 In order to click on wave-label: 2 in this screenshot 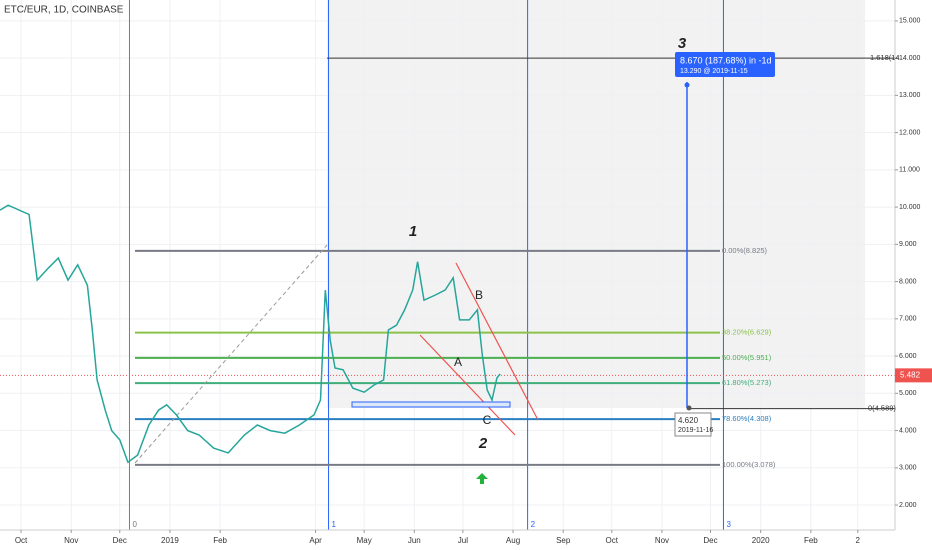, I will do `click(483, 443)`.